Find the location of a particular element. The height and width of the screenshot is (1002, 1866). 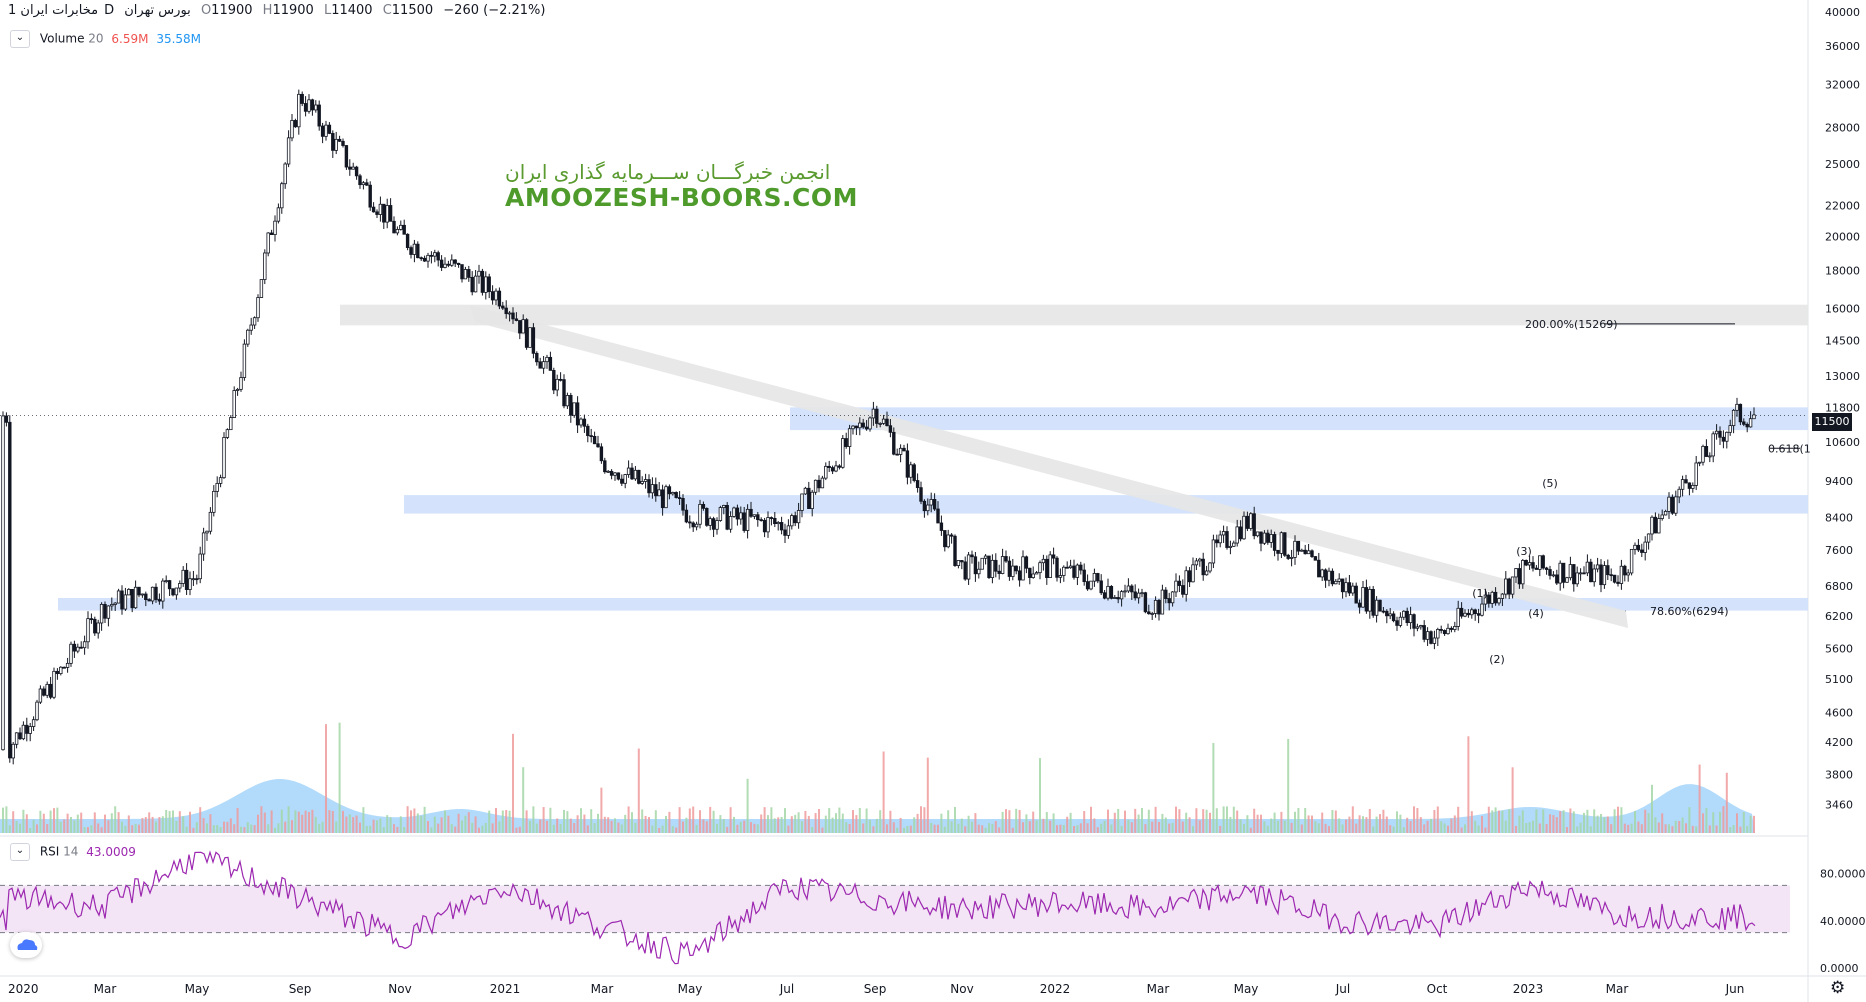

exchange-name: بورس تهران is located at coordinates (157, 10).